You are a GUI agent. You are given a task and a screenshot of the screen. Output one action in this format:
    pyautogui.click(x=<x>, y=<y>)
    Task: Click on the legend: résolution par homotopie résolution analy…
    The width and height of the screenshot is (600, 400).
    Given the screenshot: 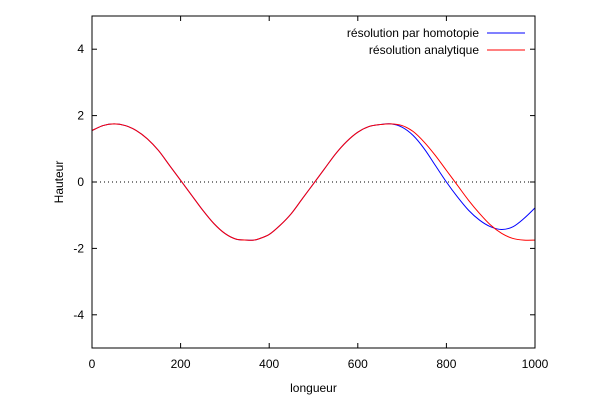 What is the action you would take?
    pyautogui.click(x=436, y=41)
    